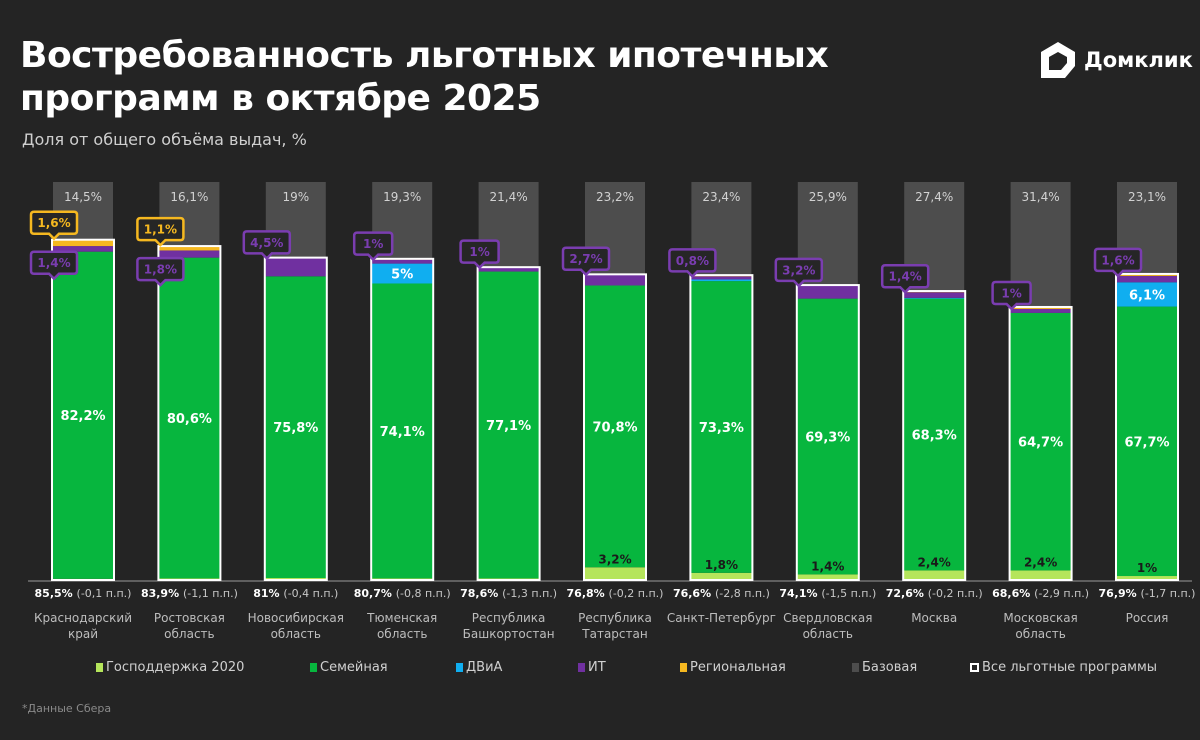 This screenshot has height=740, width=1200. Describe the element at coordinates (189, 419) in the screenshot. I see `family-value-label: 80,6%` at that location.